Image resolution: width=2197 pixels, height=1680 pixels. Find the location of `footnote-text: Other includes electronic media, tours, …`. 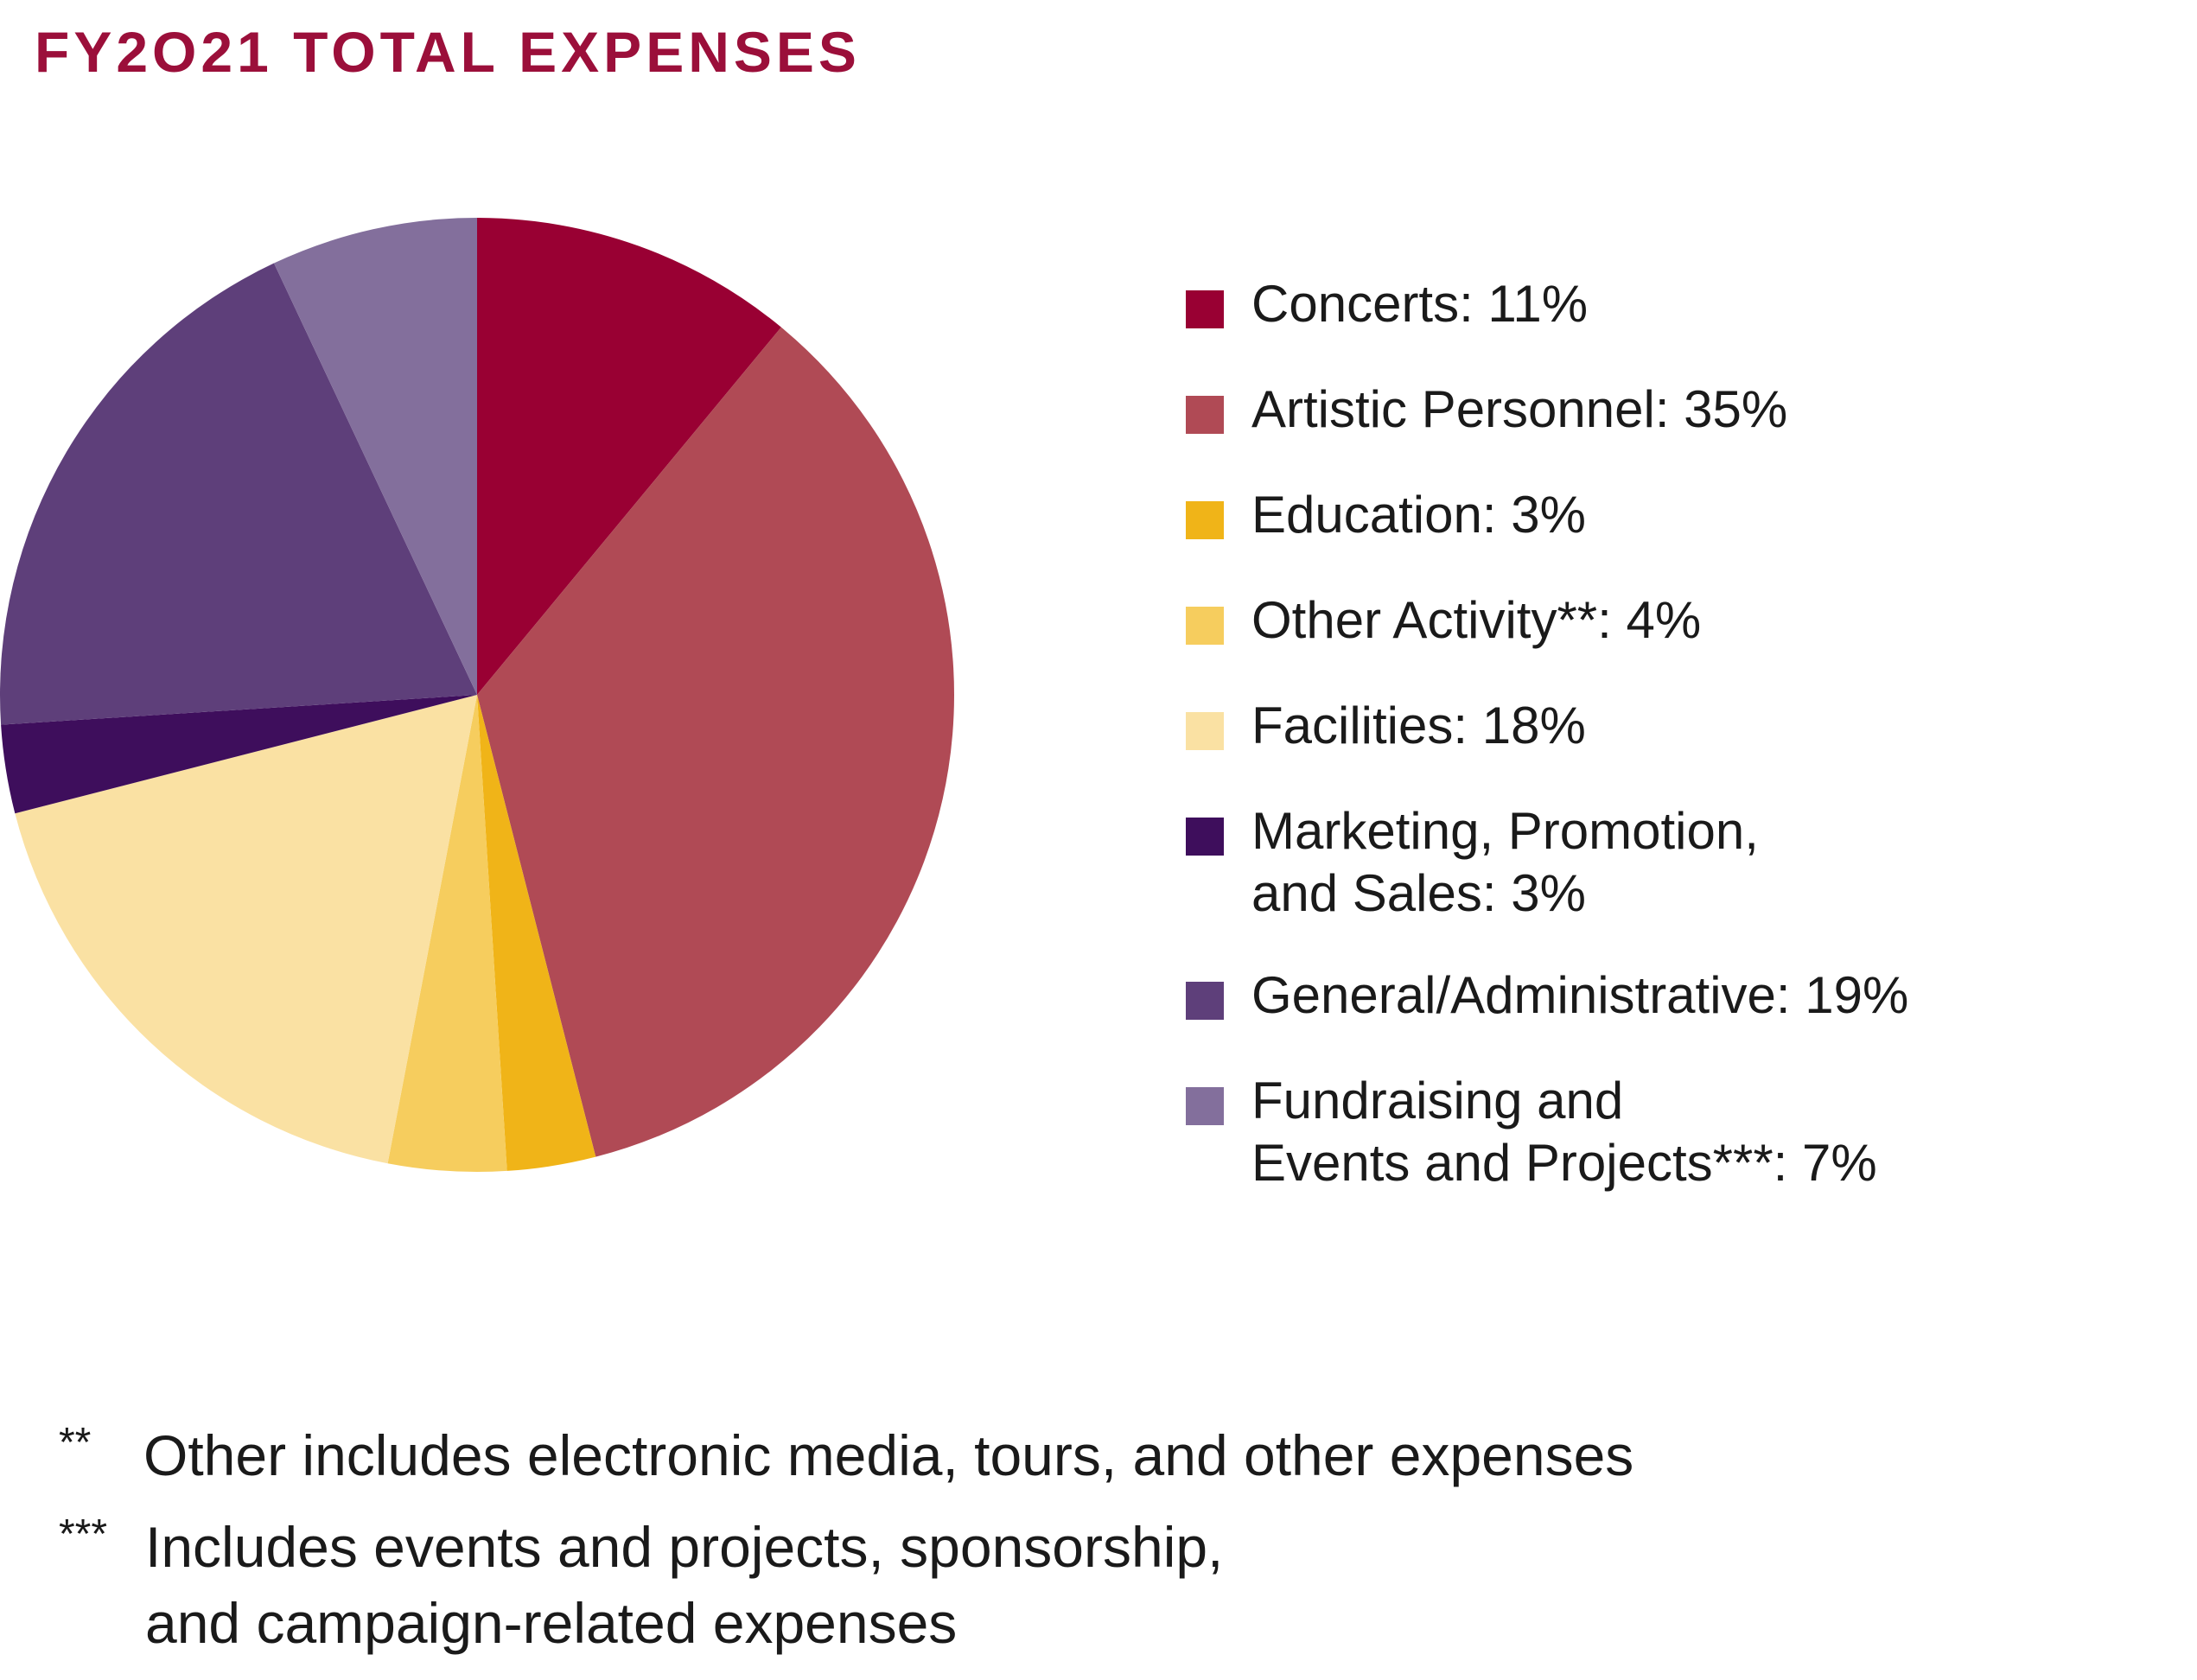

footnote-text: Other includes electronic media, tours, … is located at coordinates (888, 1455).